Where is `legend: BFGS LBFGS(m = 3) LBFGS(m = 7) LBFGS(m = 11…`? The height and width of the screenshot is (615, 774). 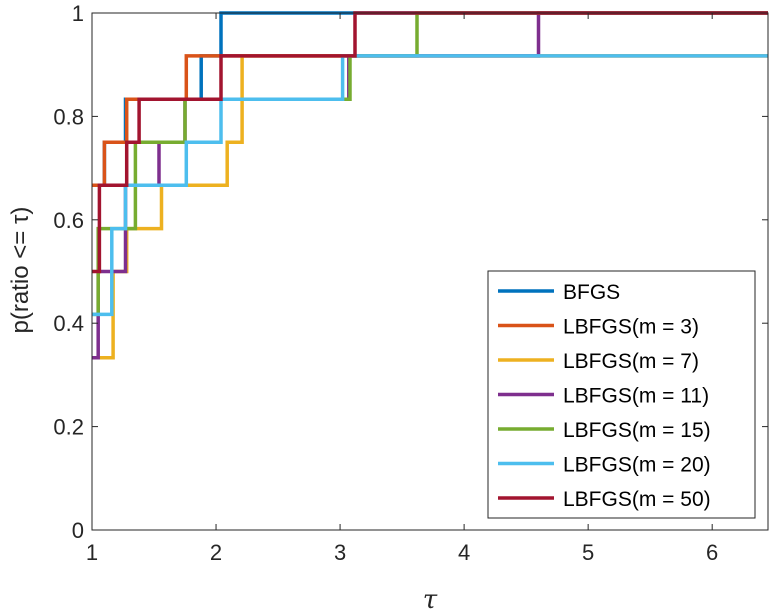
legend: BFGS LBFGS(m = 3) LBFGS(m = 7) LBFGS(m = 11… is located at coordinates (621, 394).